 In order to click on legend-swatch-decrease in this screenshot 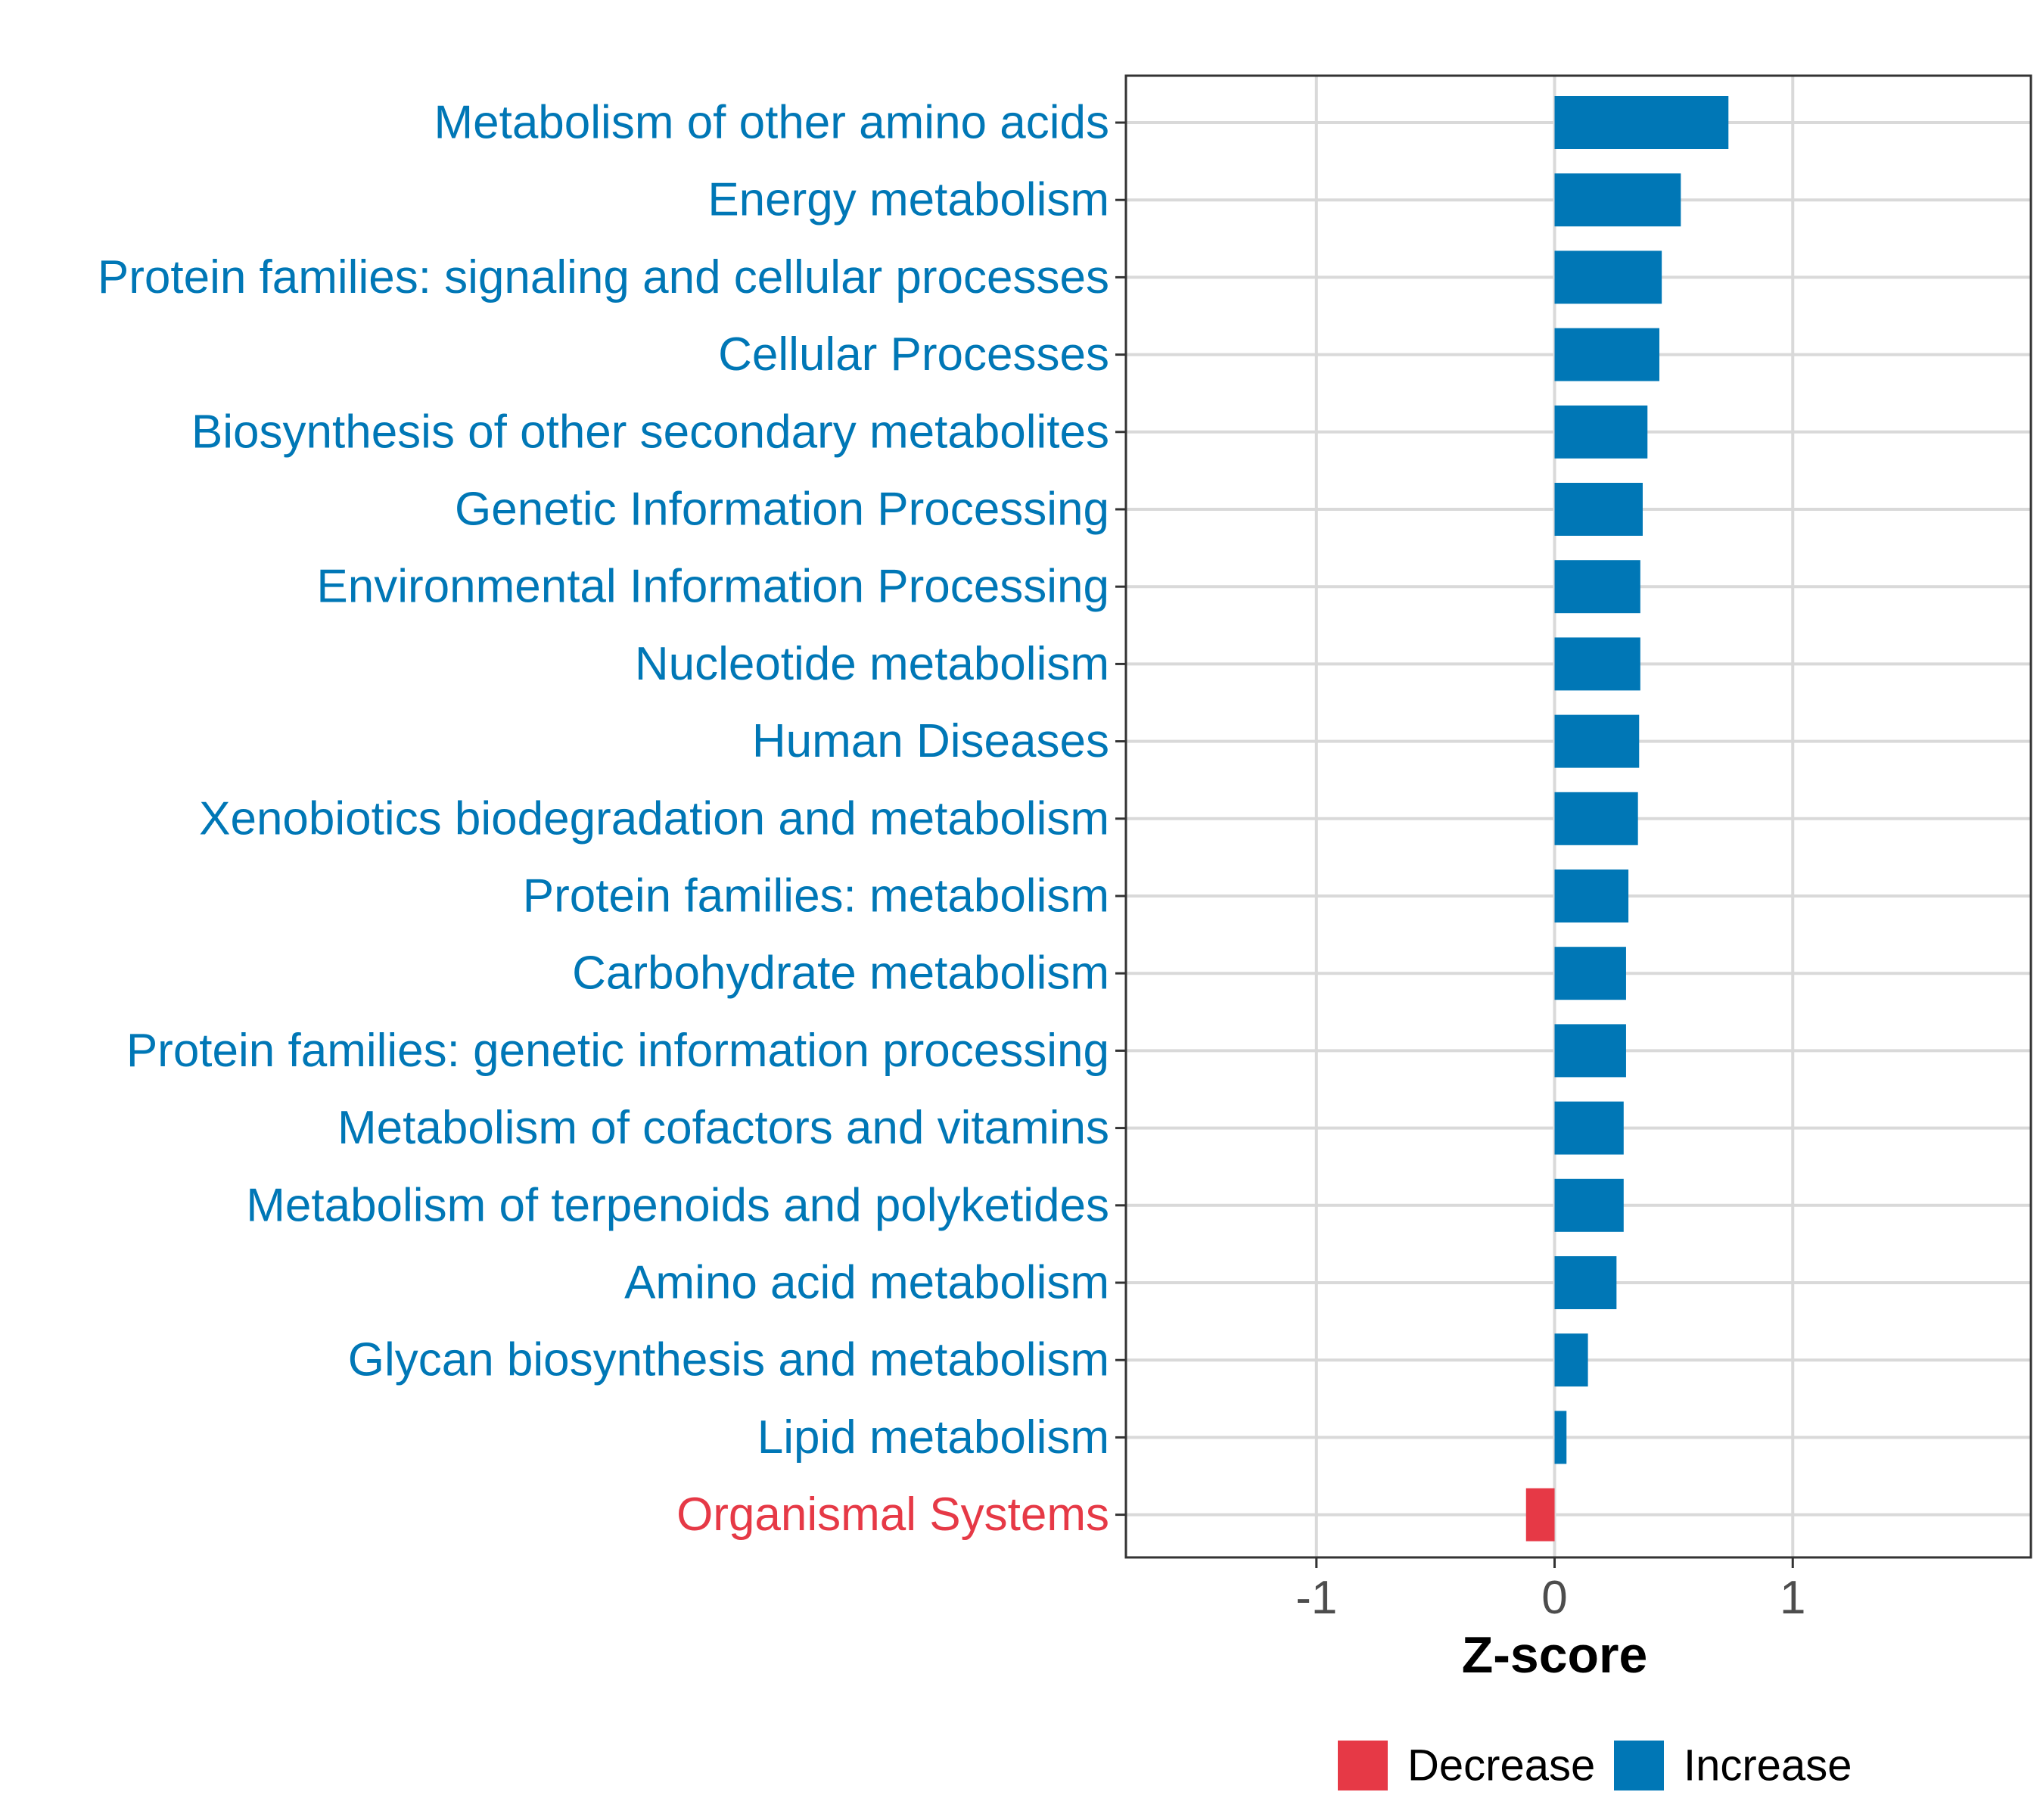, I will do `click(1363, 1765)`.